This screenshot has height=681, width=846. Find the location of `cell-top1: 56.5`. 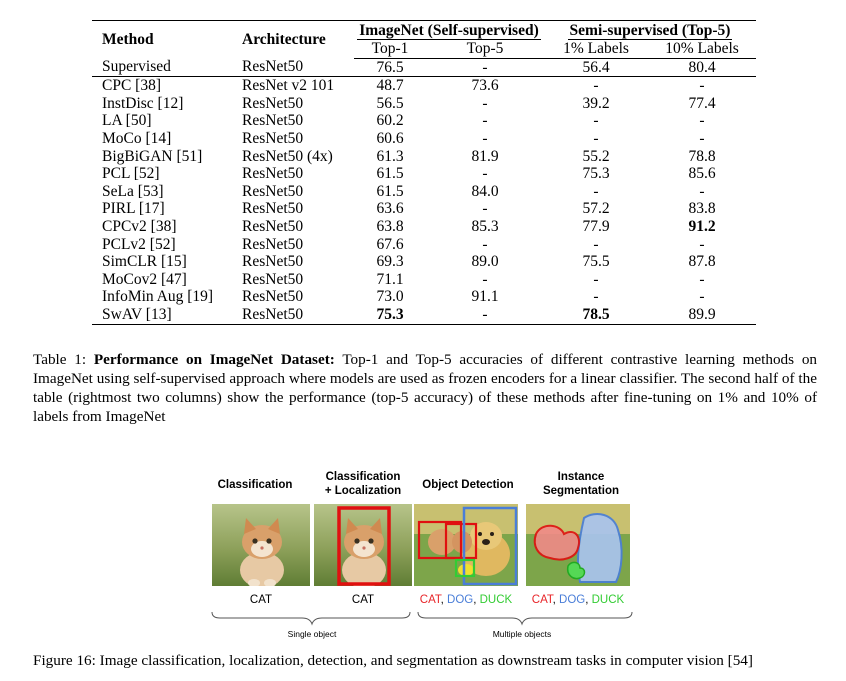

cell-top1: 56.5 is located at coordinates (390, 103).